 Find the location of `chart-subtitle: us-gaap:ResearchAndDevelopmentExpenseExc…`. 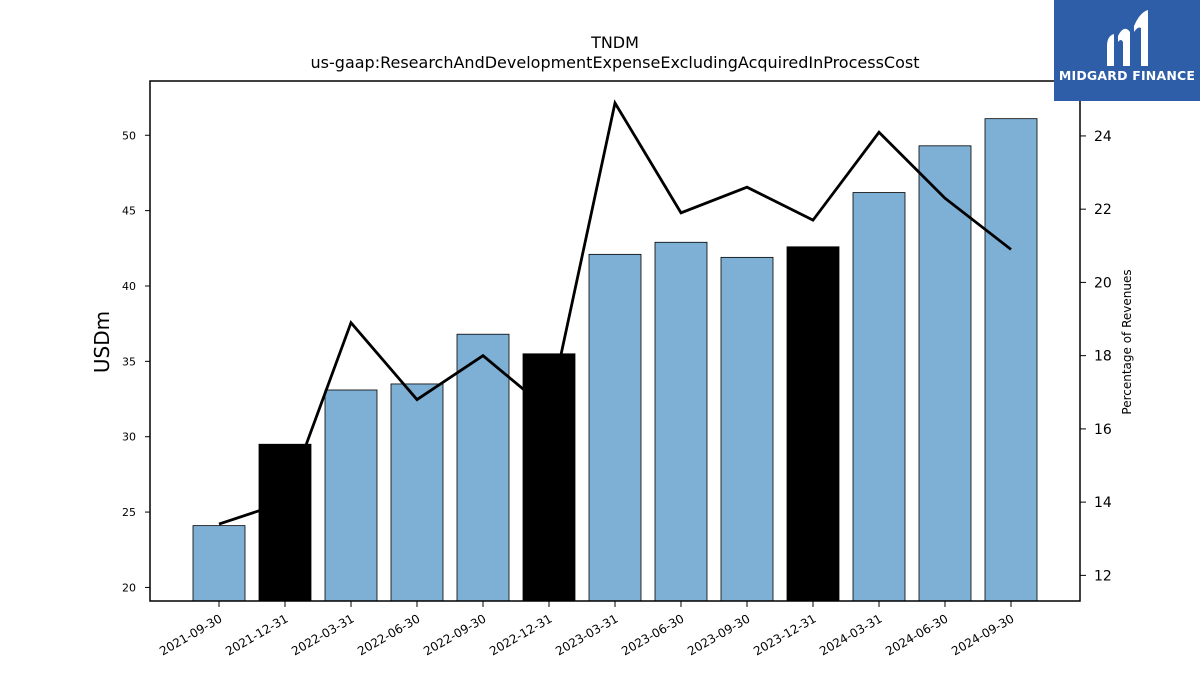

chart-subtitle: us-gaap:ResearchAndDevelopmentExpenseExc… is located at coordinates (615, 62).